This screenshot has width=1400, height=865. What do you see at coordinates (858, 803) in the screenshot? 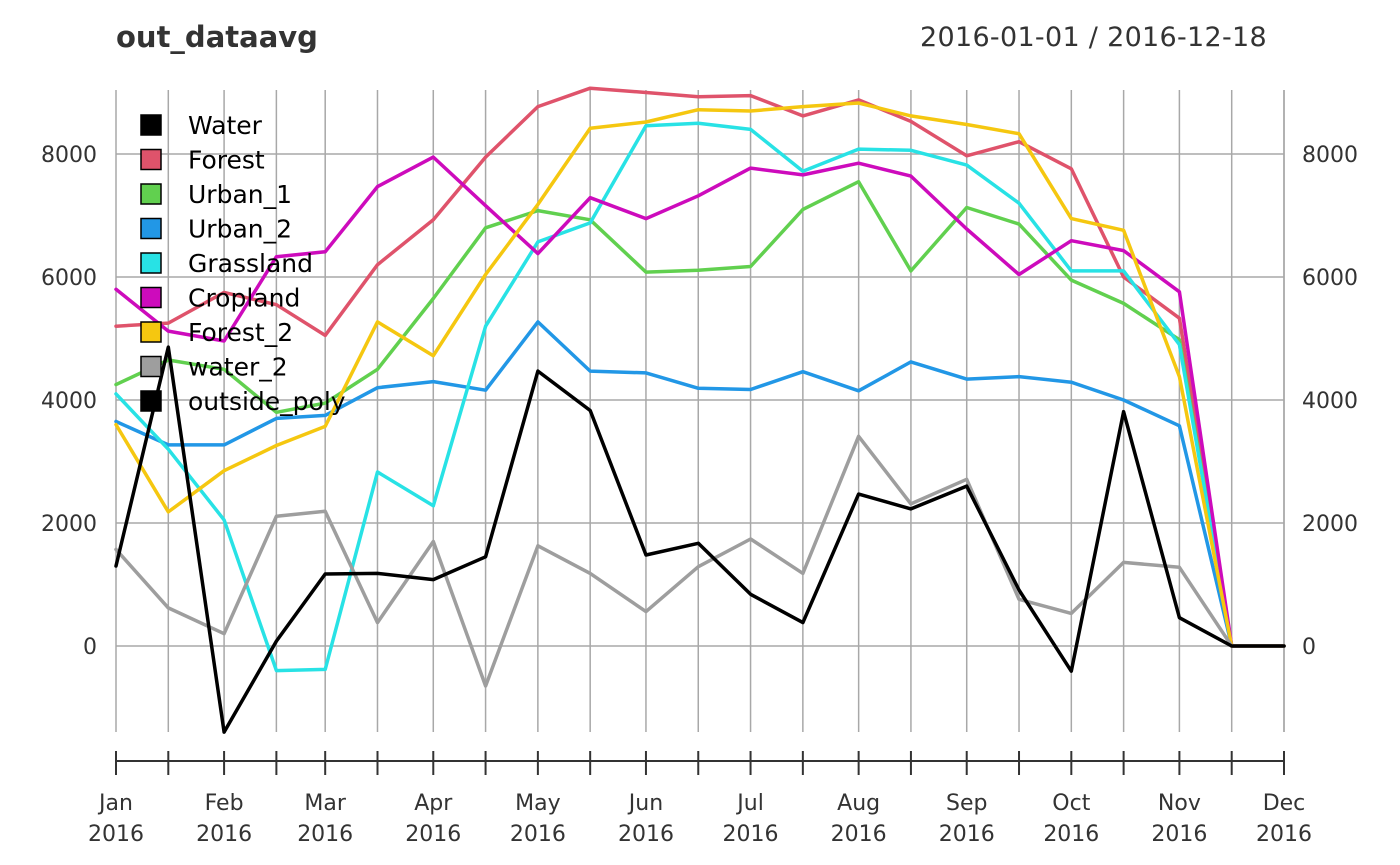
I see `x-tick-label-month: Aug` at bounding box center [858, 803].